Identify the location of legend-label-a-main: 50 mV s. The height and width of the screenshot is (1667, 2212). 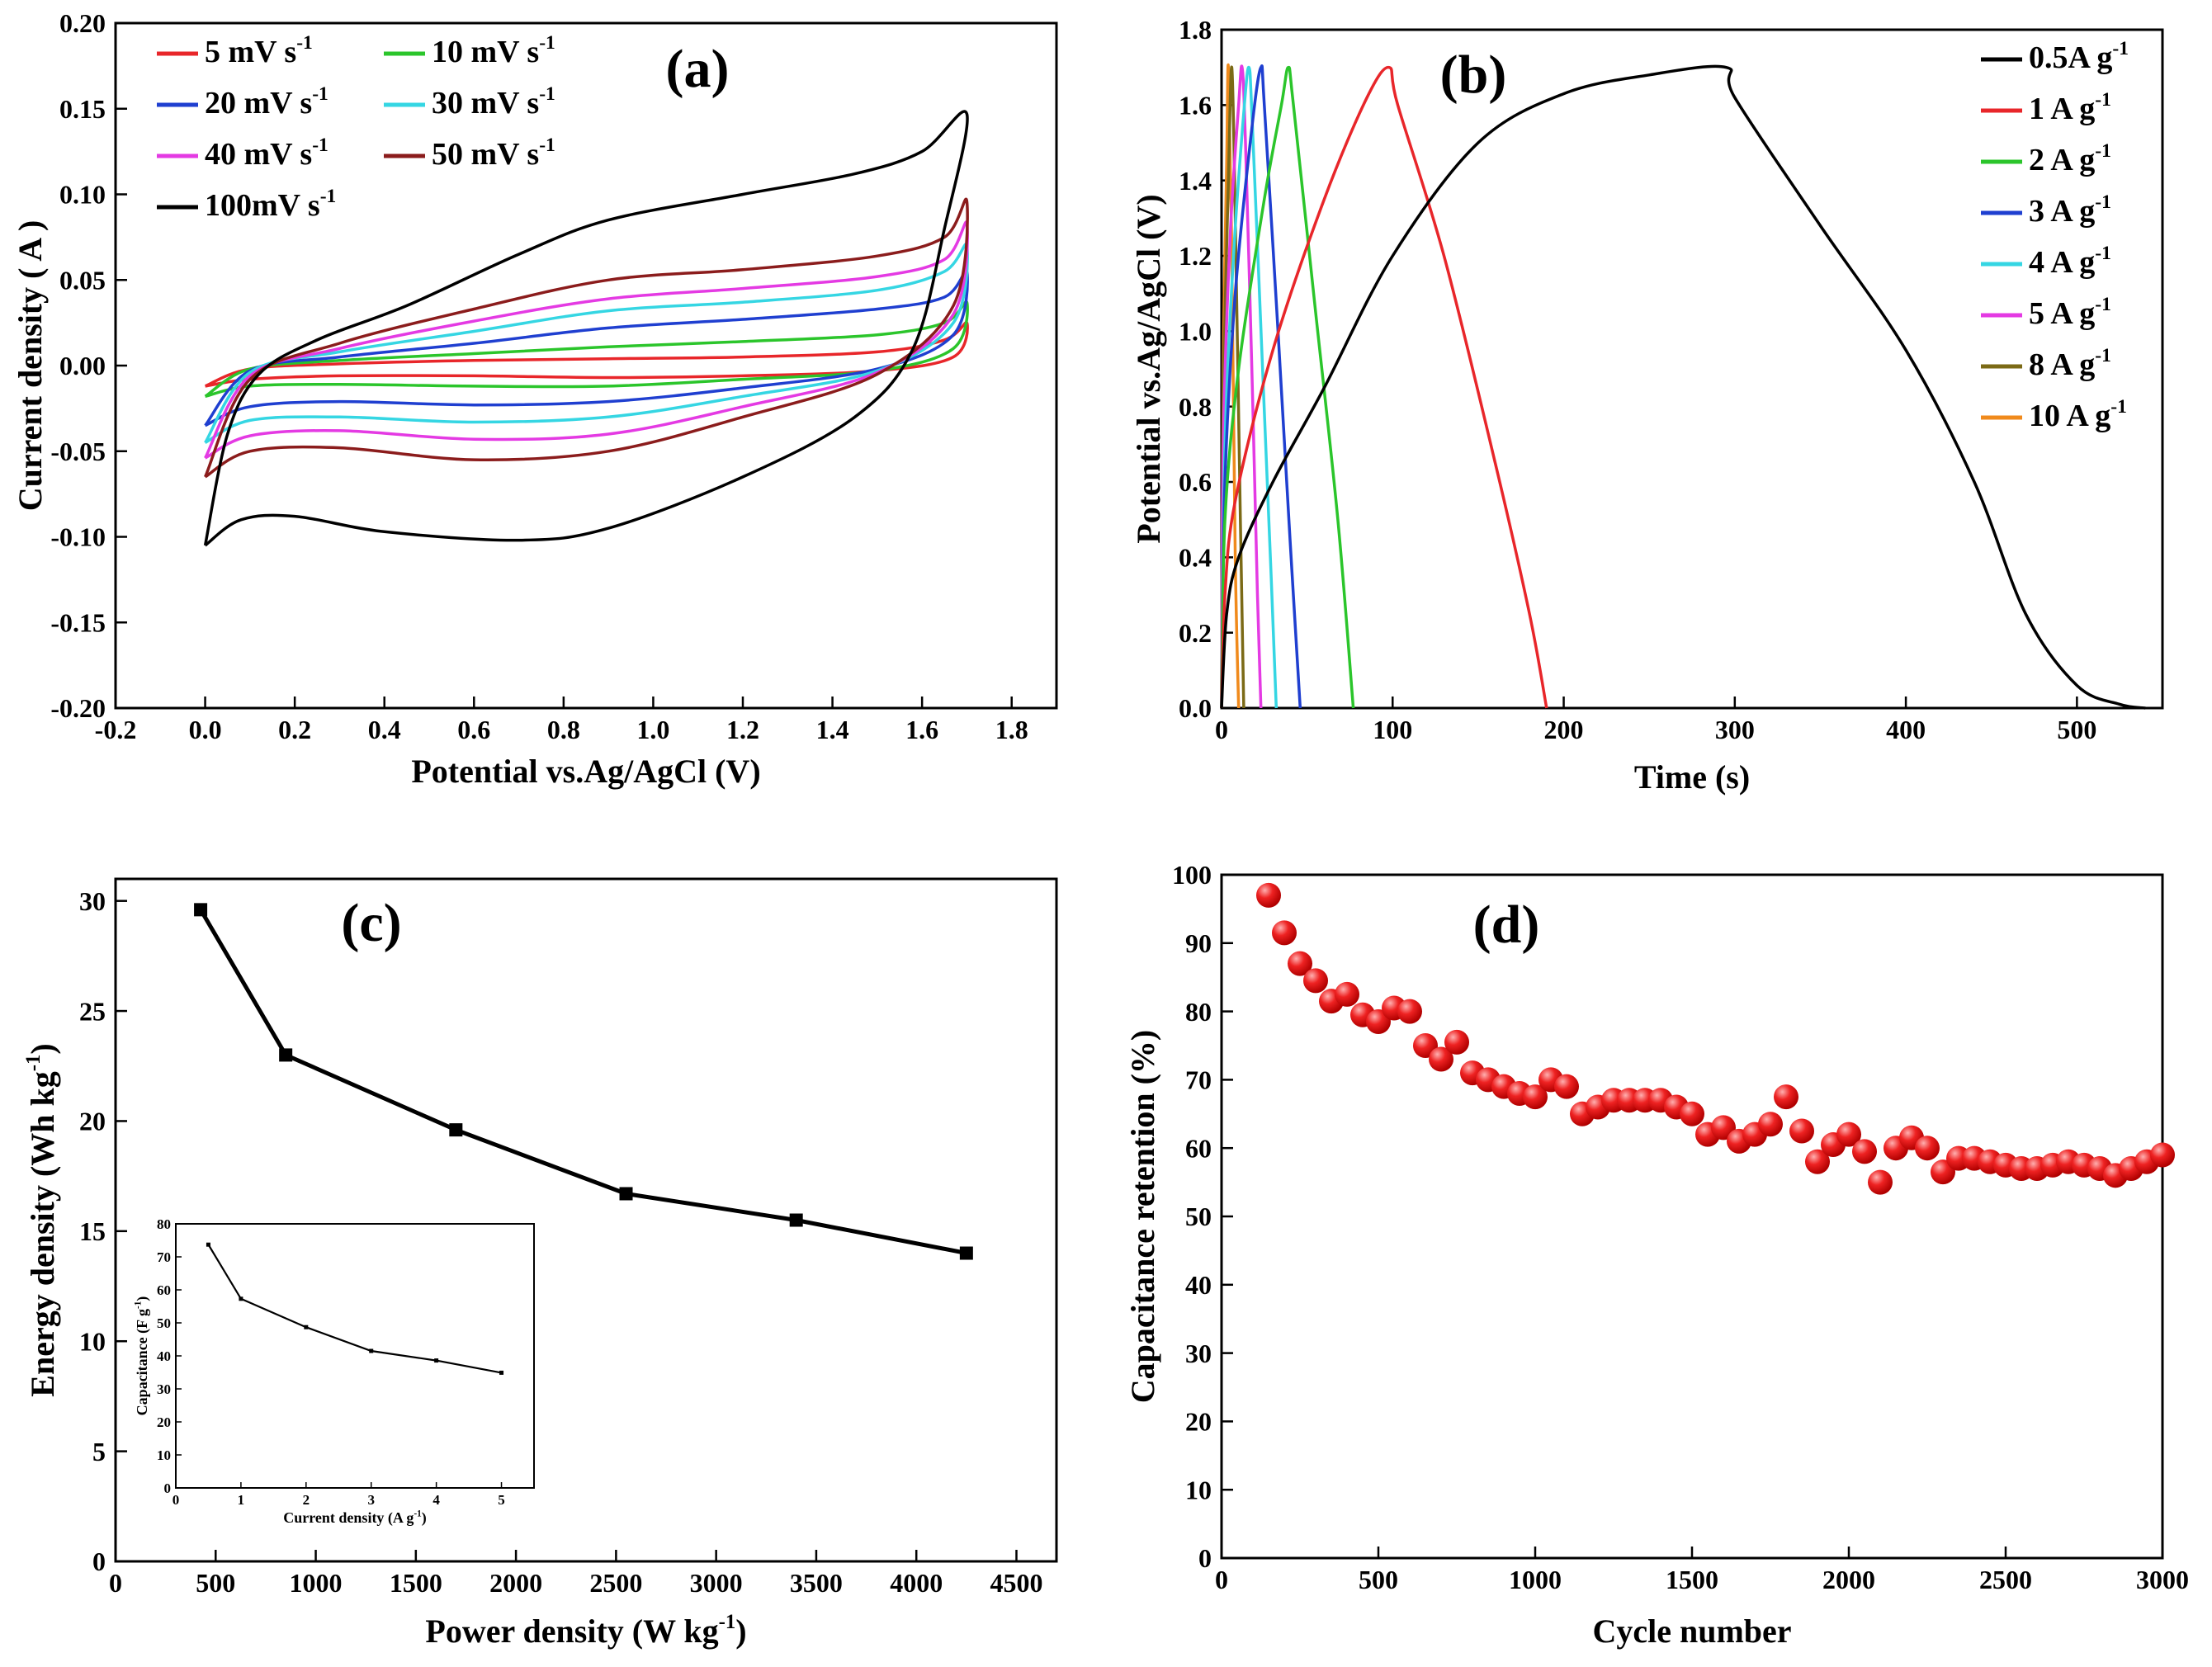
(485, 154).